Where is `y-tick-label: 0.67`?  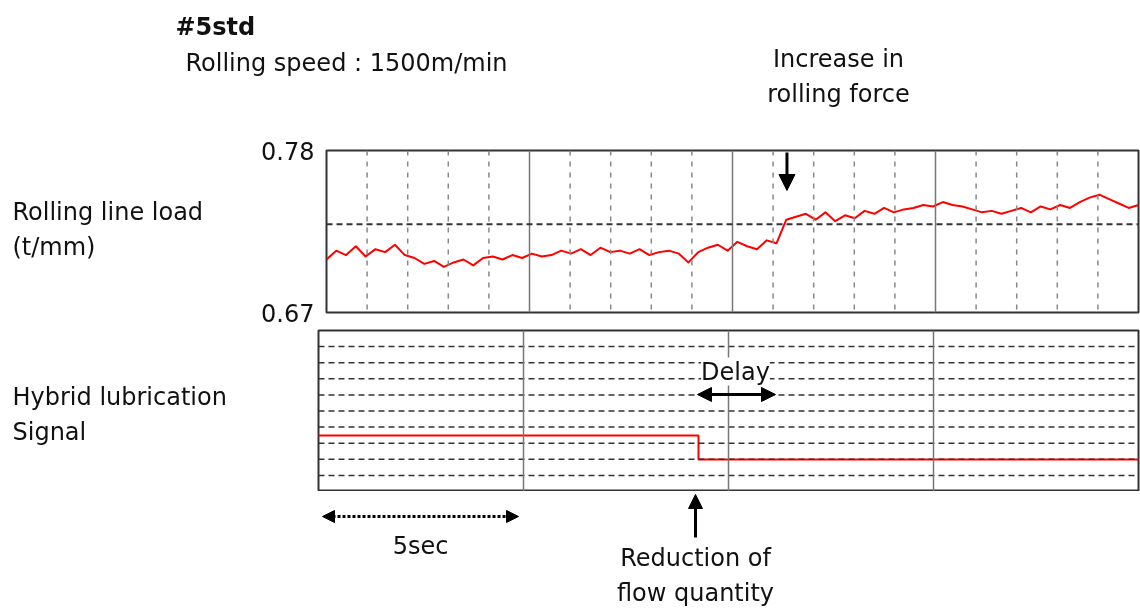
y-tick-label: 0.67 is located at coordinates (288, 313).